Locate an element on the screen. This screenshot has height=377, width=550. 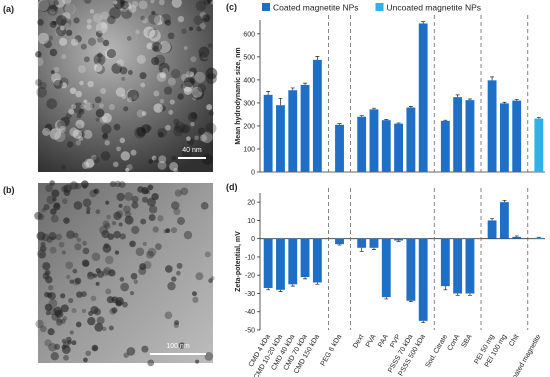
x-tick-label: Chit is located at coordinates (514, 340).